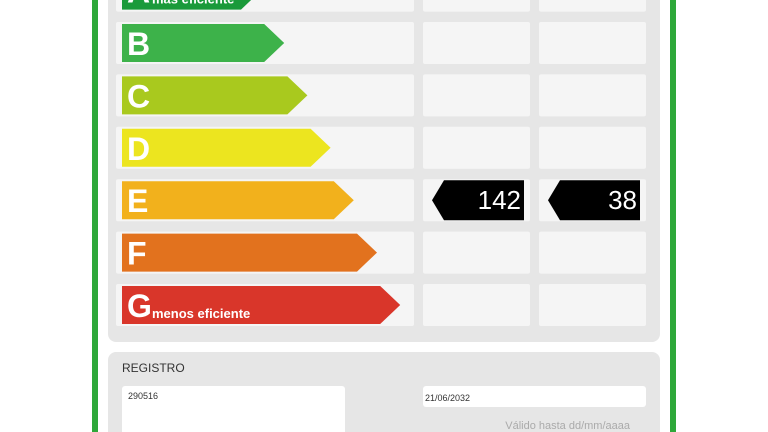 The height and width of the screenshot is (432, 768). What do you see at coordinates (138, 5) in the screenshot?
I see `rating-letter: A` at bounding box center [138, 5].